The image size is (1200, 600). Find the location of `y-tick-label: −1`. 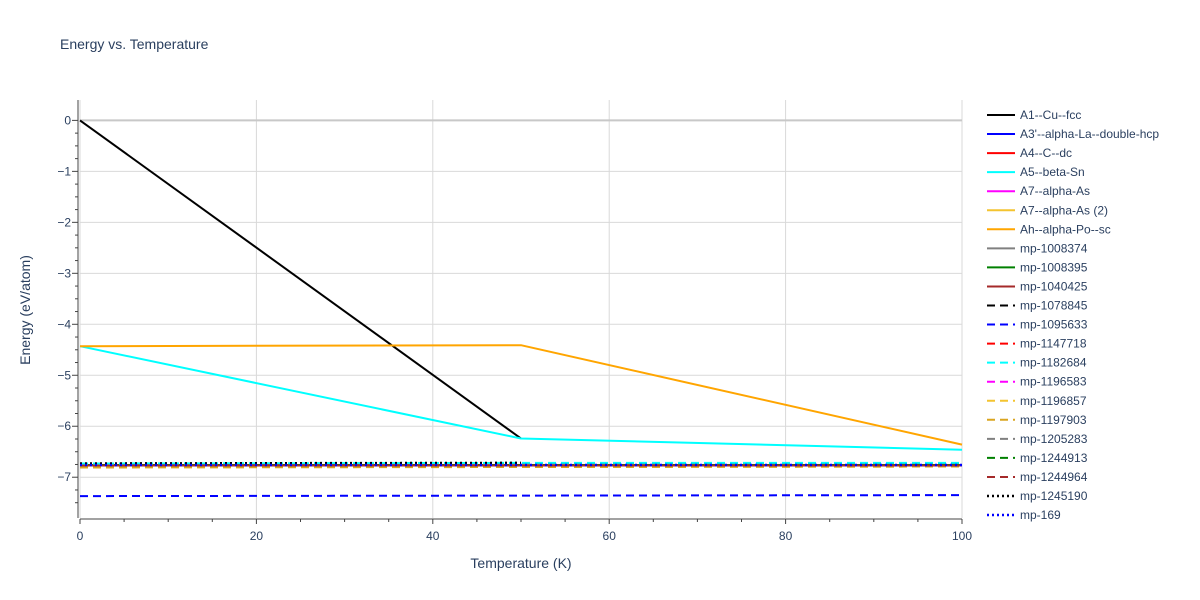

y-tick-label: −1 is located at coordinates (64, 171).